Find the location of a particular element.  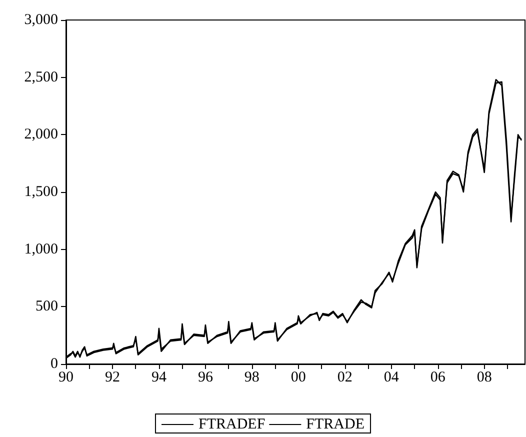

x-tick-label: 96 is located at coordinates (206, 378).